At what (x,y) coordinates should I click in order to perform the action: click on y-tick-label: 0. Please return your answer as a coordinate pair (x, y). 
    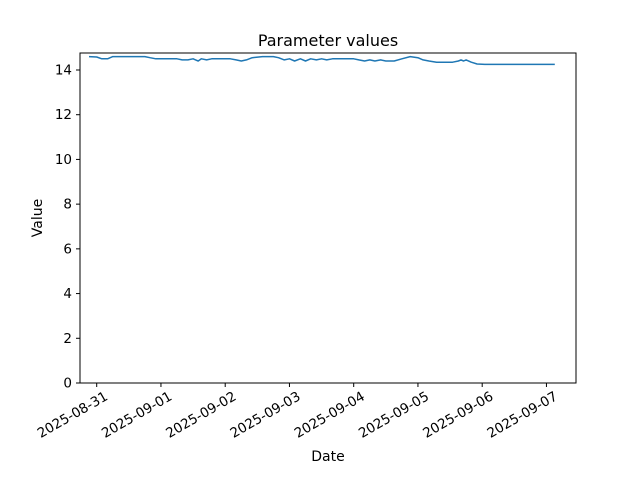
    Looking at the image, I should click on (67, 384).